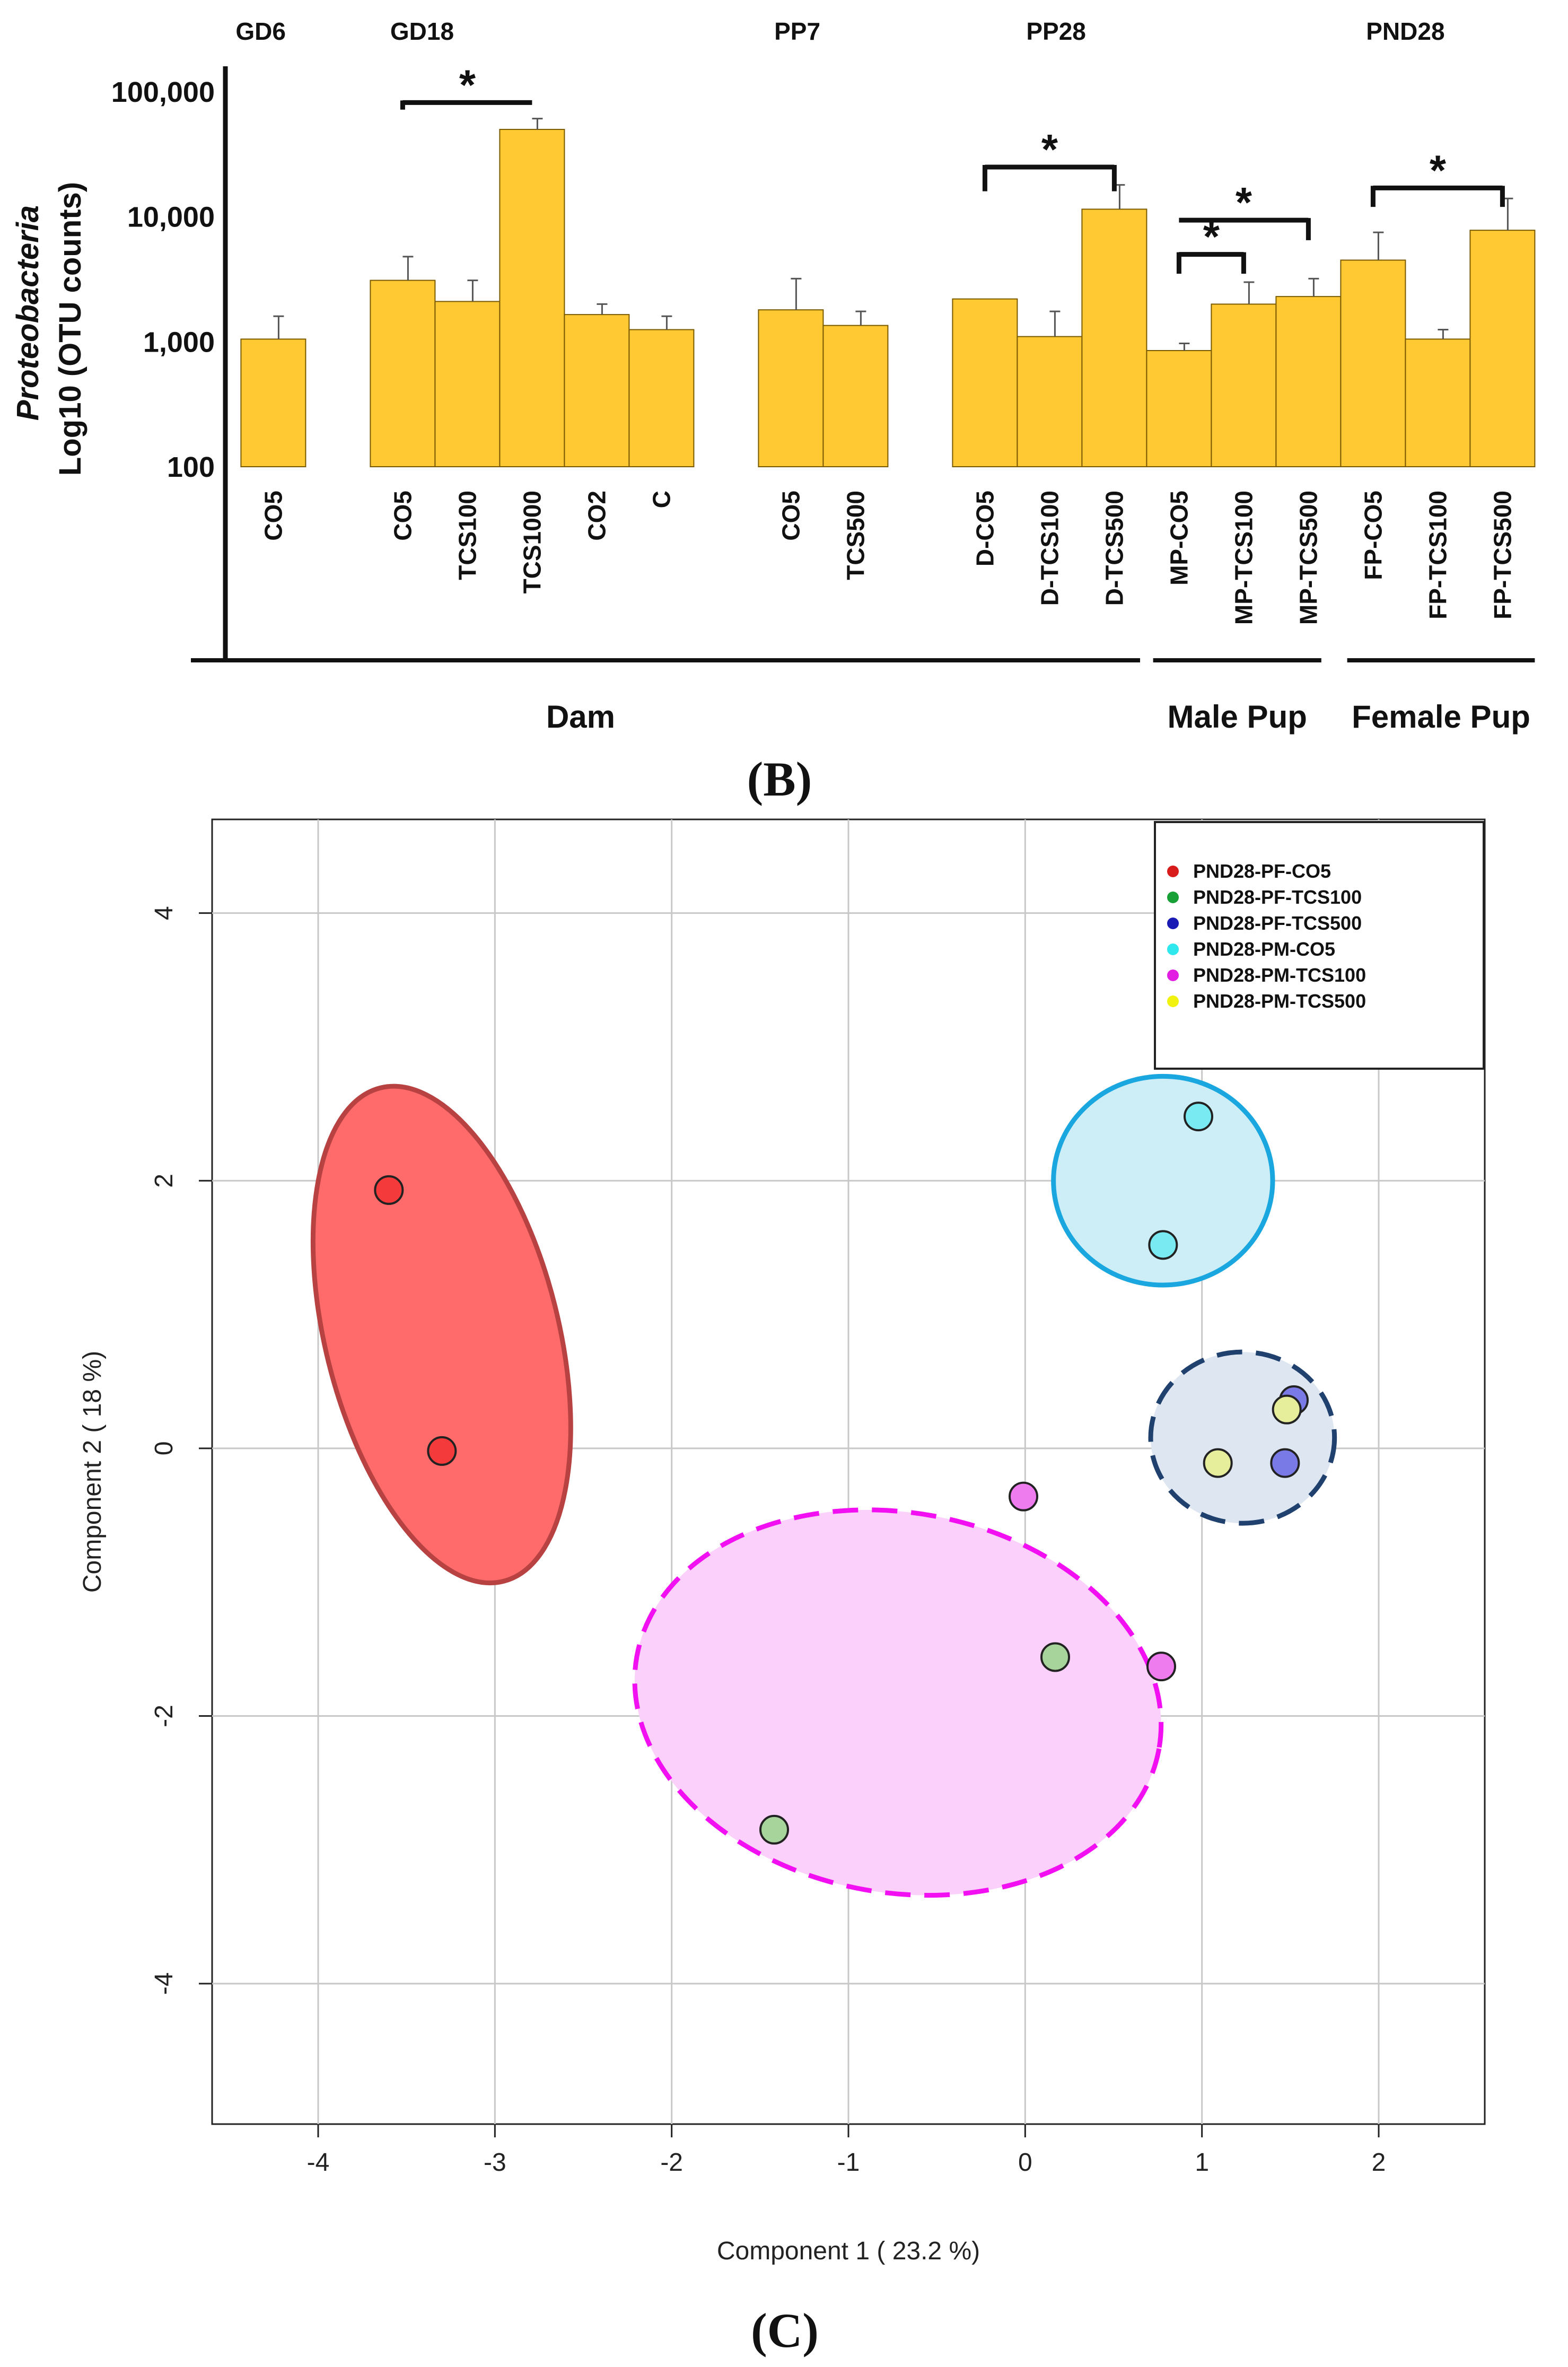 This screenshot has height=2367, width=1568. Describe the element at coordinates (1264, 949) in the screenshot. I see `legend-label: PND28-PM-CO5` at that location.